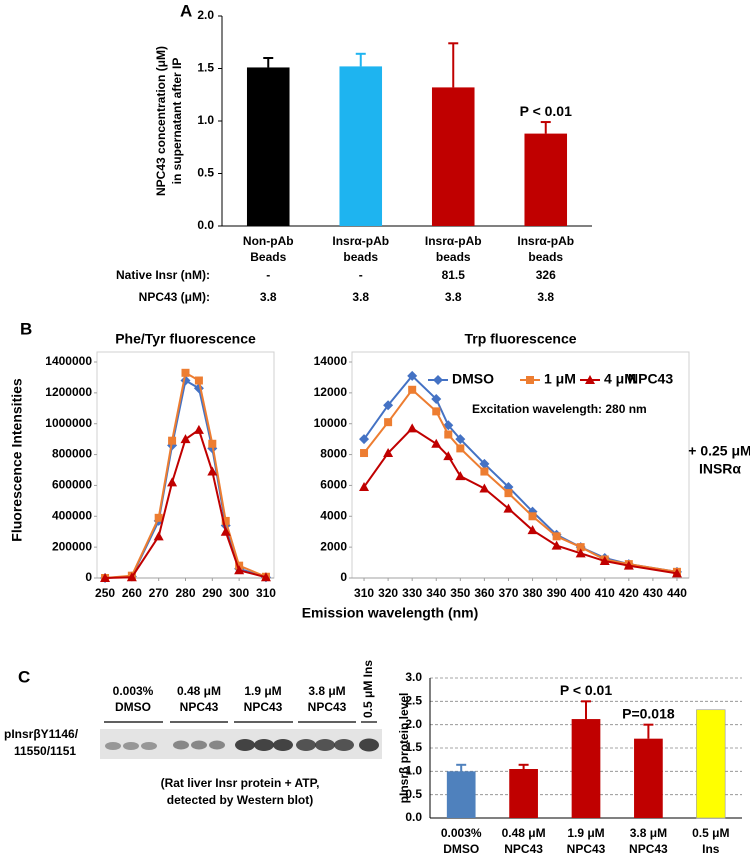 This screenshot has height=858, width=750. I want to click on x-tick-label: DMSO, so click(461, 849).